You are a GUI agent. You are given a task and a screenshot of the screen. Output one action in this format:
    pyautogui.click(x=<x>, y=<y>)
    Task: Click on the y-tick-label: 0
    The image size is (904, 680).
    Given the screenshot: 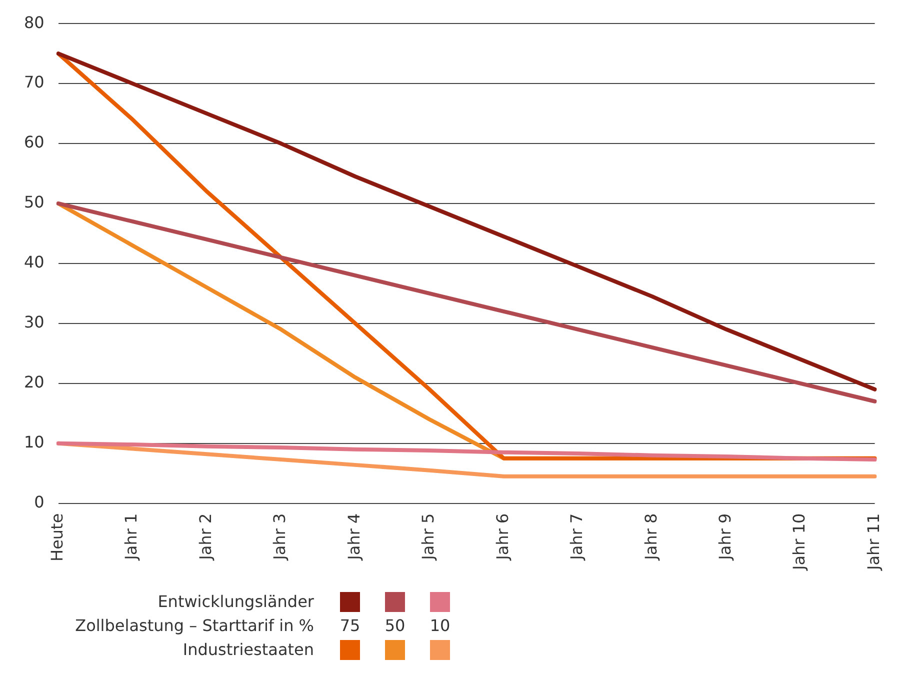 What is the action you would take?
    pyautogui.click(x=39, y=502)
    